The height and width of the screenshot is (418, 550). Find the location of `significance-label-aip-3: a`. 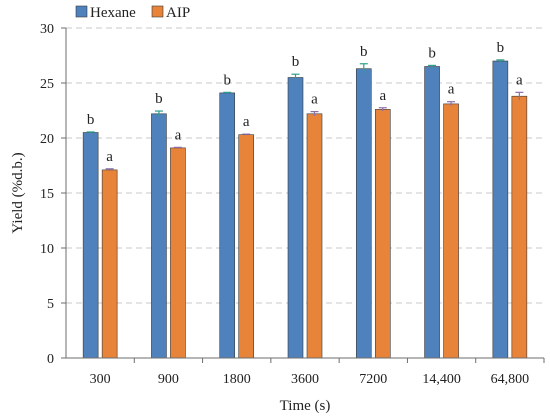

significance-label-aip-3: a is located at coordinates (314, 100).